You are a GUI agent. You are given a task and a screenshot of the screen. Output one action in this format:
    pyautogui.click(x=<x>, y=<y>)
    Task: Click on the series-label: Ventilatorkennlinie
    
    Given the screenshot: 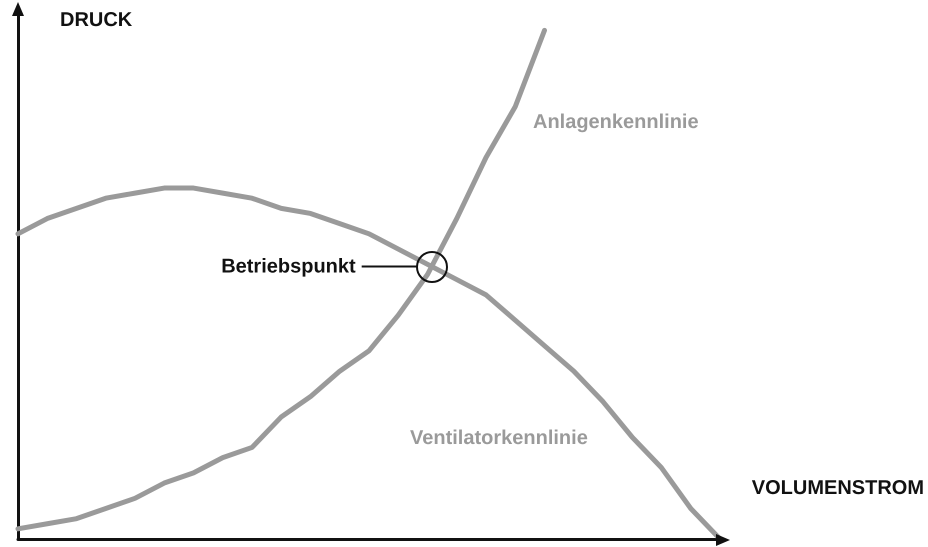 What is the action you would take?
    pyautogui.click(x=499, y=438)
    